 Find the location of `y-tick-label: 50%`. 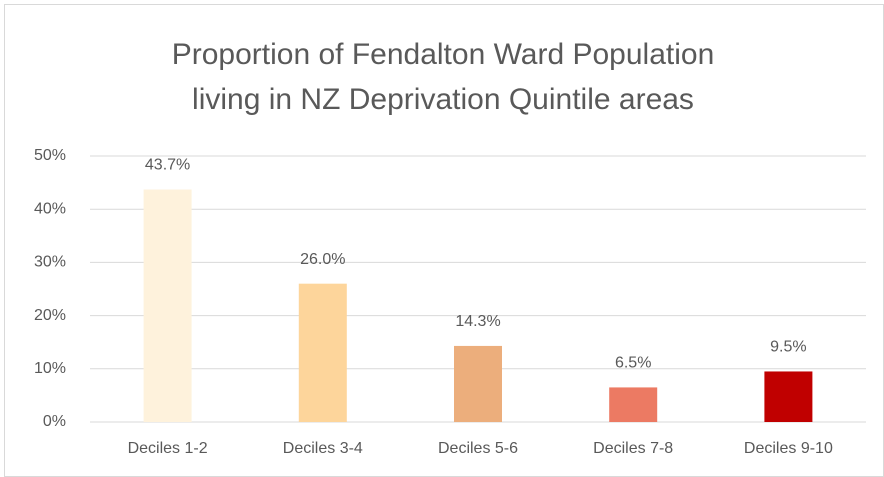

y-tick-label: 50% is located at coordinates (50, 155).